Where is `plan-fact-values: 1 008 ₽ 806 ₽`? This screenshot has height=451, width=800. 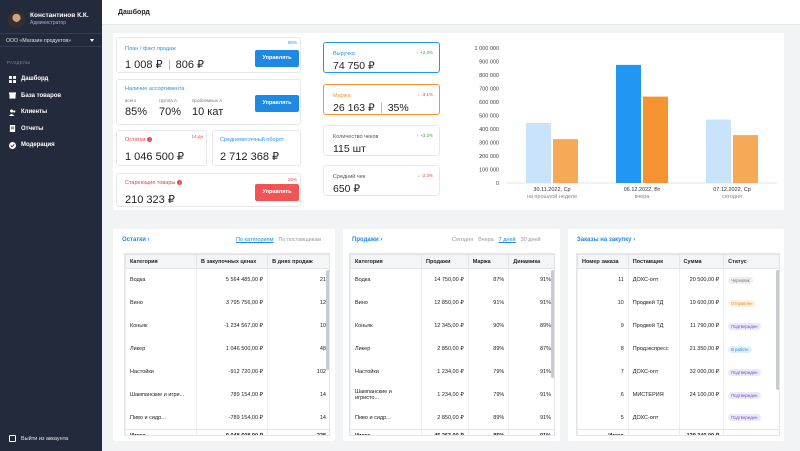
plan-fact-values: 1 008 ₽ 806 ₽ is located at coordinates (164, 64).